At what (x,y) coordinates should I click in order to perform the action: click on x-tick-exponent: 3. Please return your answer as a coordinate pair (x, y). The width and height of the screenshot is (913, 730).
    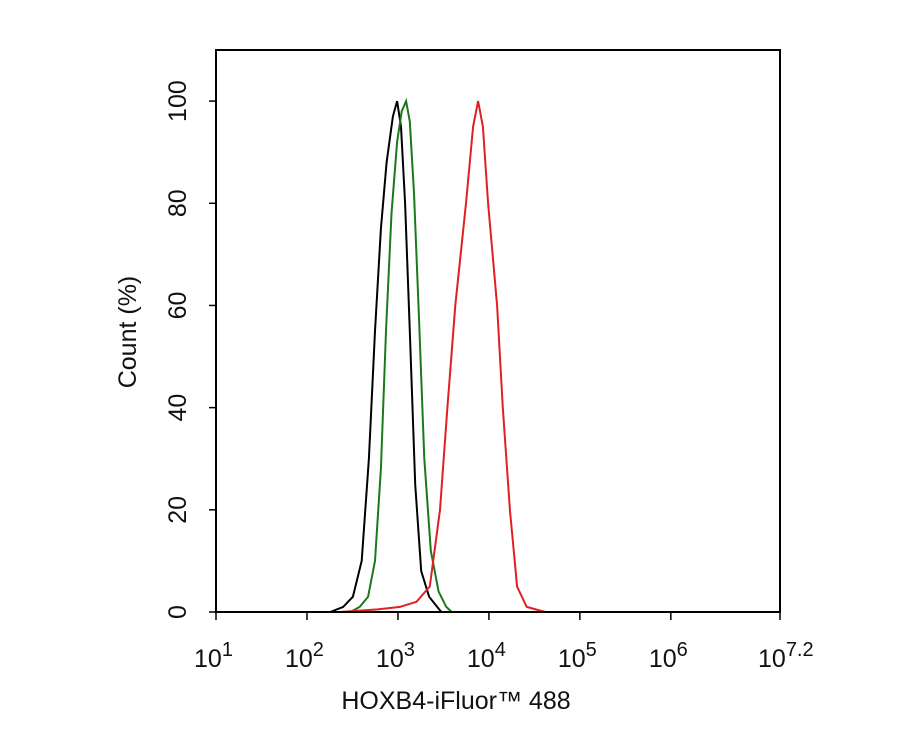
    Looking at the image, I should click on (409, 650).